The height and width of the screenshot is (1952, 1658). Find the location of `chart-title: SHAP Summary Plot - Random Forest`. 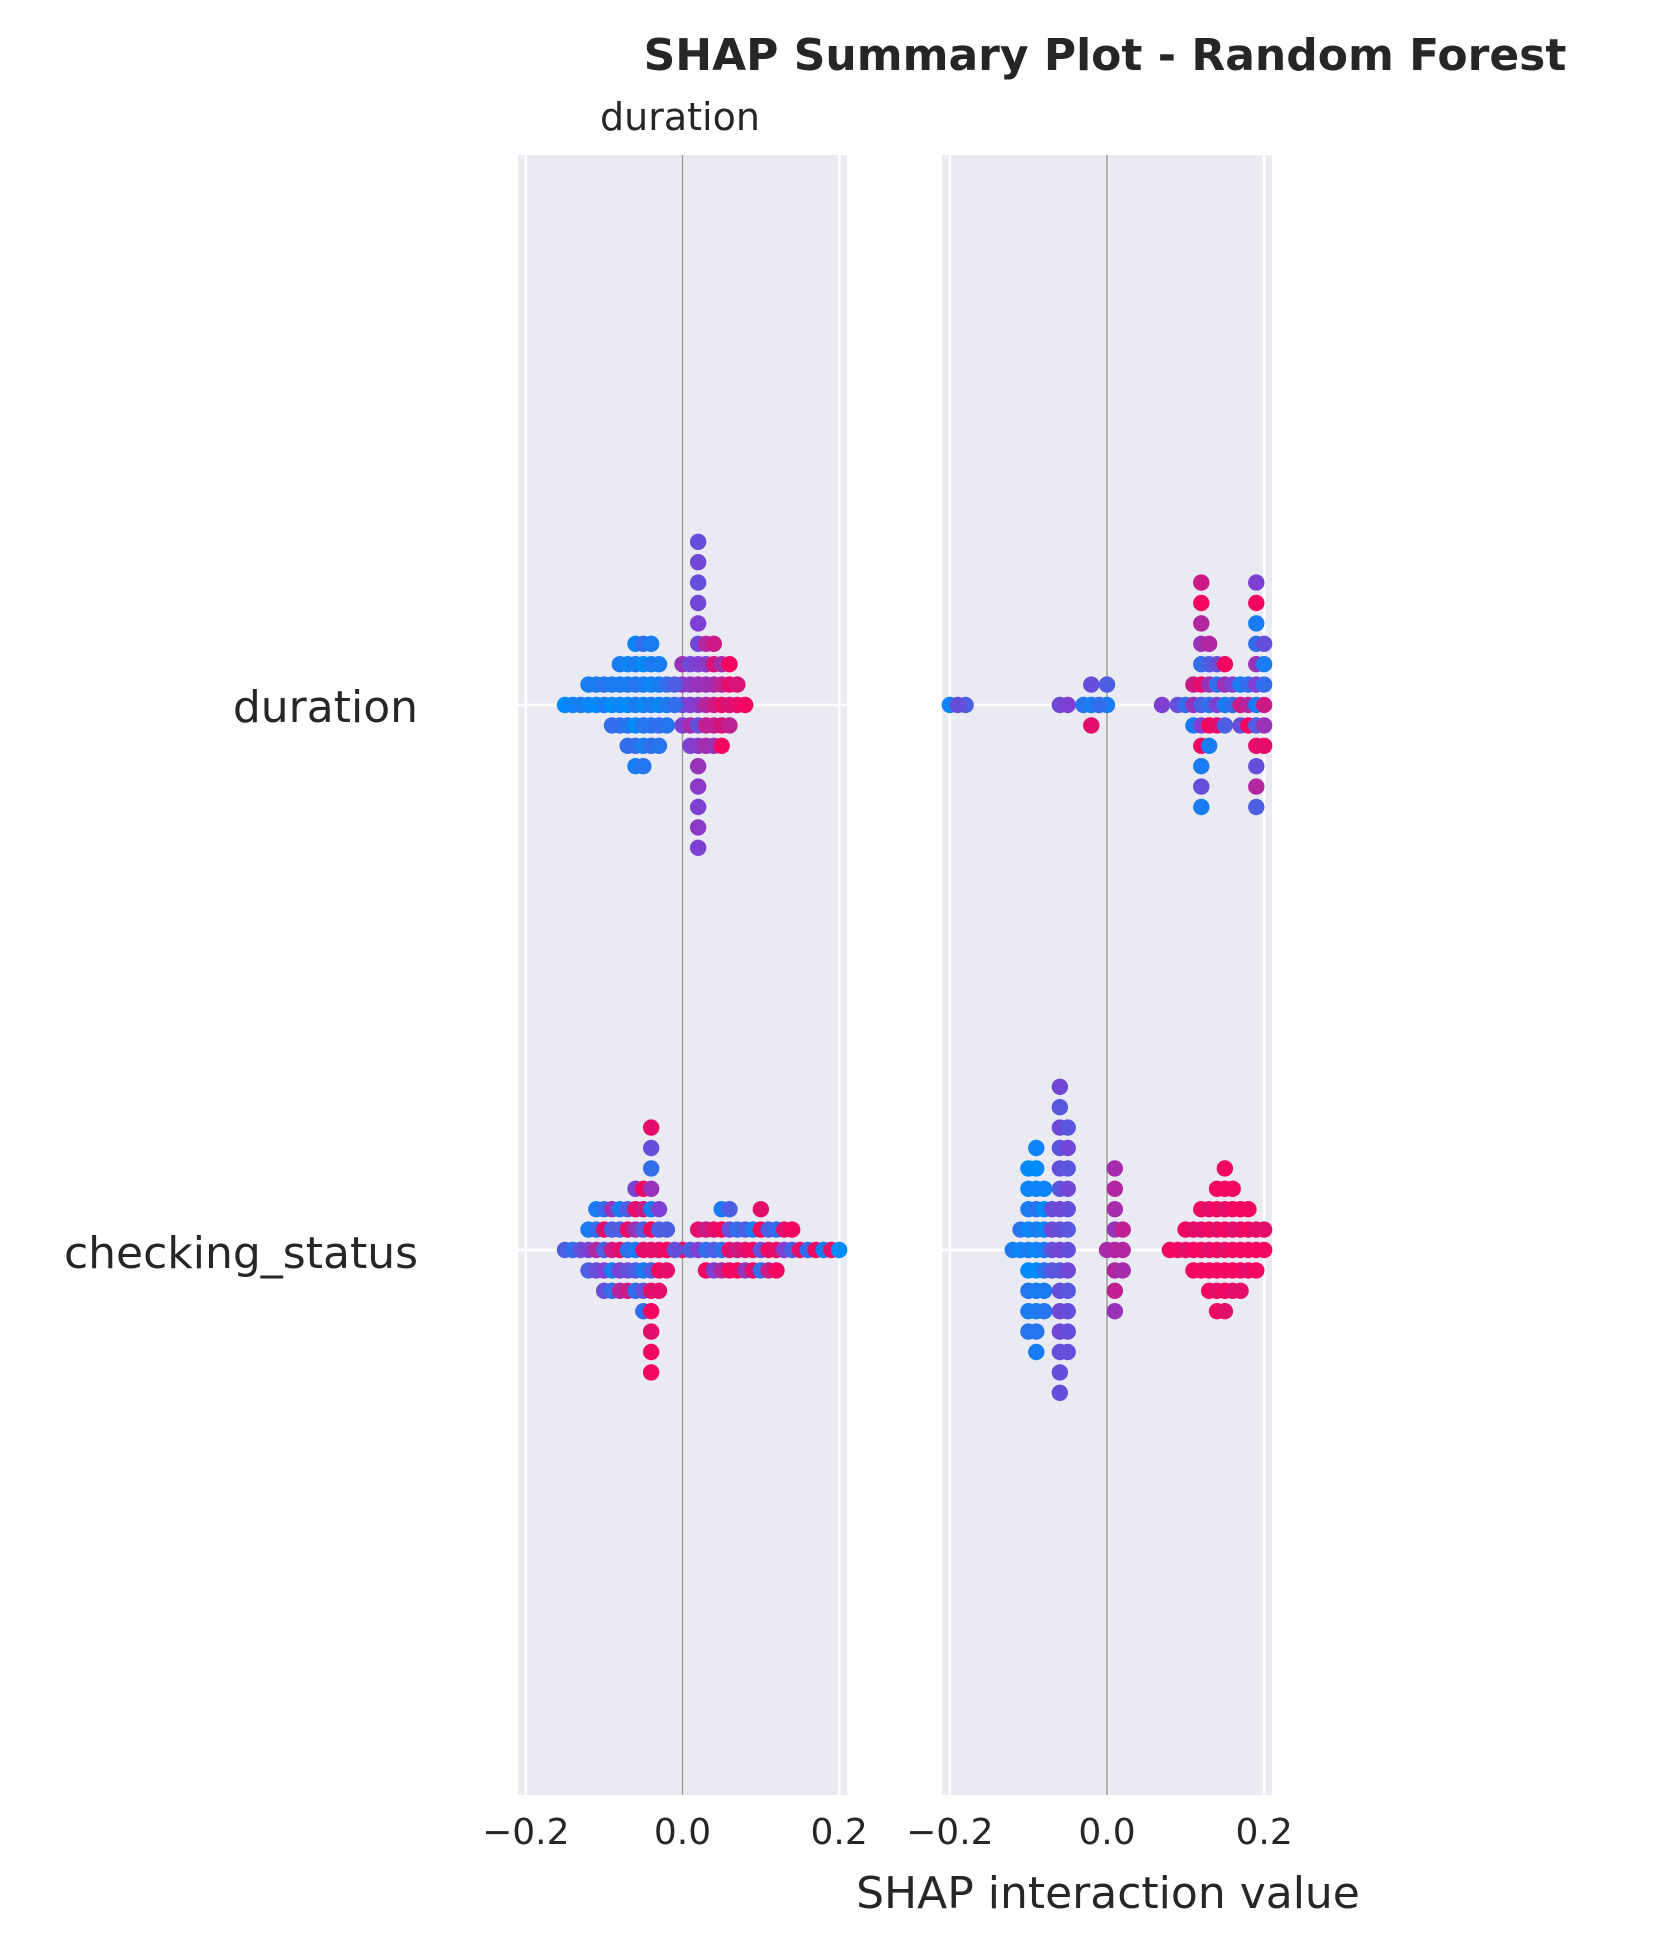

chart-title: SHAP Summary Plot - Random Forest is located at coordinates (1105, 55).